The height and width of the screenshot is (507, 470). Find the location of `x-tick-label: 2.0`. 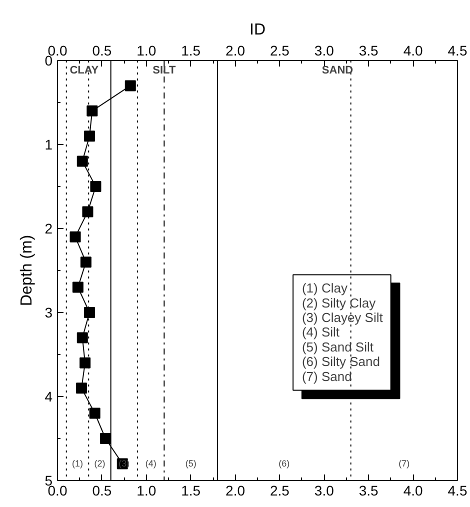

x-tick-label: 2.0 is located at coordinates (236, 50).